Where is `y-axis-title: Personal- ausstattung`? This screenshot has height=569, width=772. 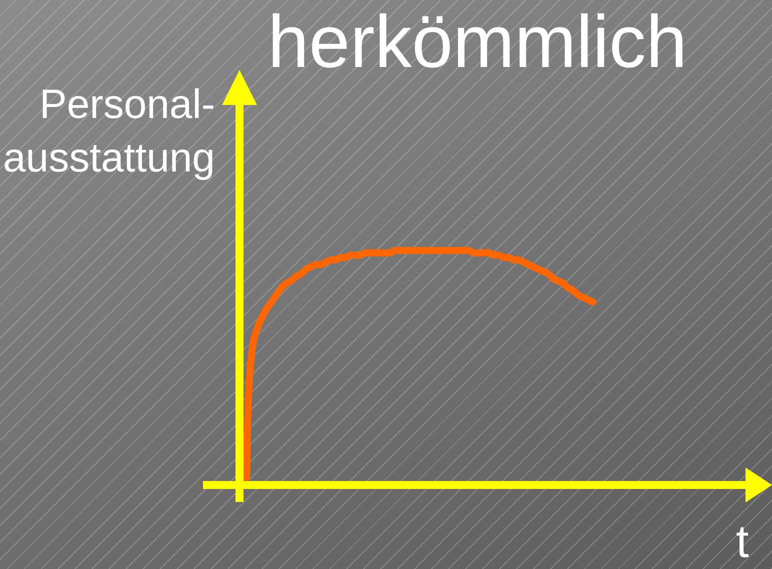
y-axis-title: Personal- ausstattung is located at coordinates (109, 130).